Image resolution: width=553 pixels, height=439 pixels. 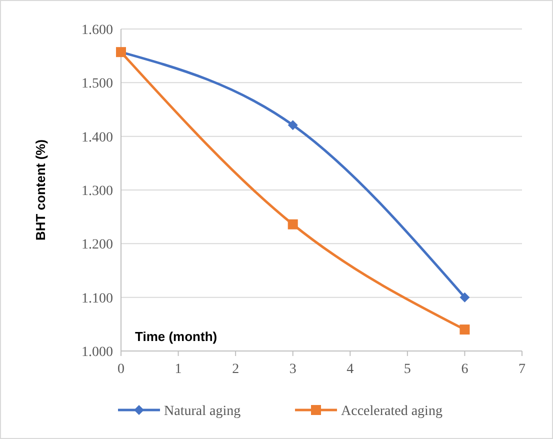 What do you see at coordinates (202, 411) in the screenshot?
I see `legend-label: Natural aging` at bounding box center [202, 411].